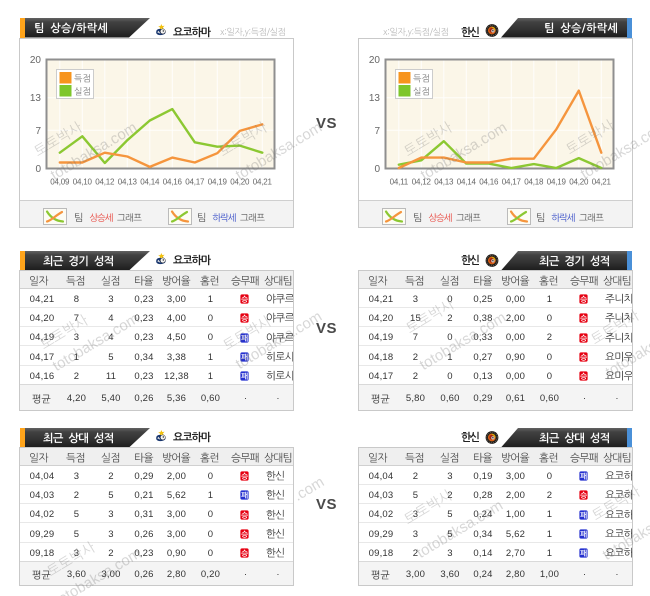 This screenshot has height=596, width=650. Describe the element at coordinates (534, 182) in the screenshot. I see `svg-text: 04,18` at that location.